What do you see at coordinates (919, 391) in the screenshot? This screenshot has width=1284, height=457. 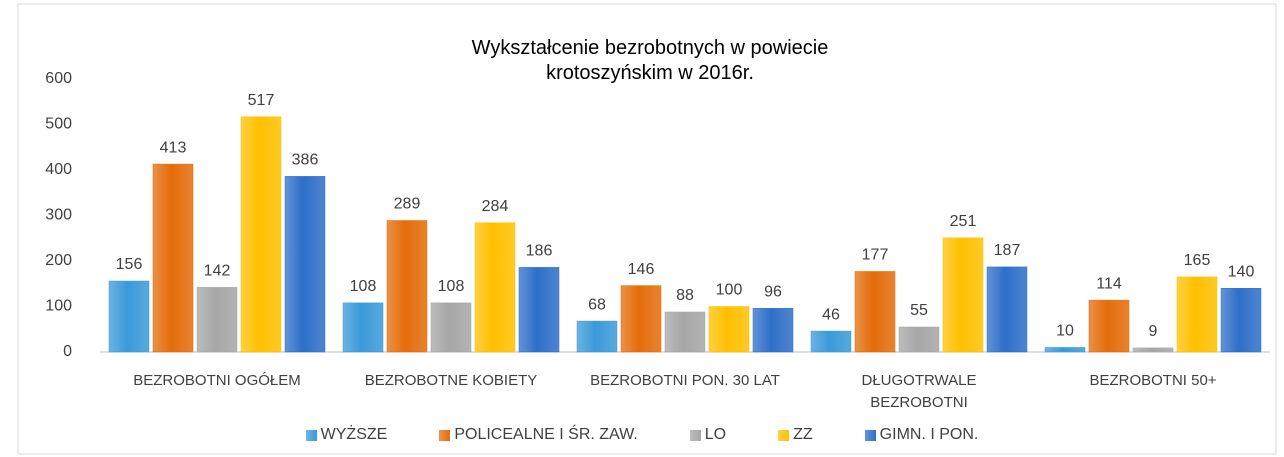 I see `x-tick-label: DŁUGOTRWALE BEZROBOTNI` at bounding box center [919, 391].